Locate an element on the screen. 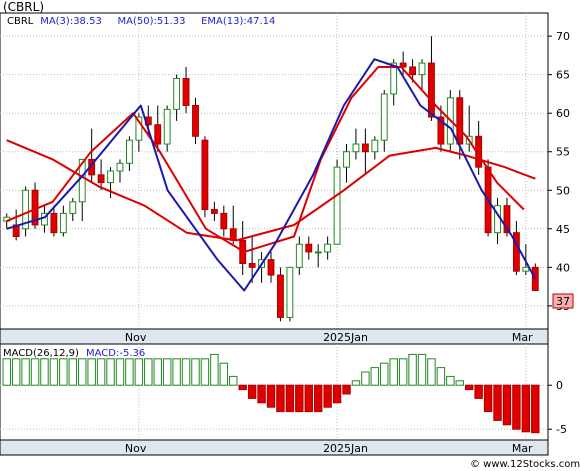 This screenshot has height=471, width=580. price-tick-label: 55 is located at coordinates (563, 152).